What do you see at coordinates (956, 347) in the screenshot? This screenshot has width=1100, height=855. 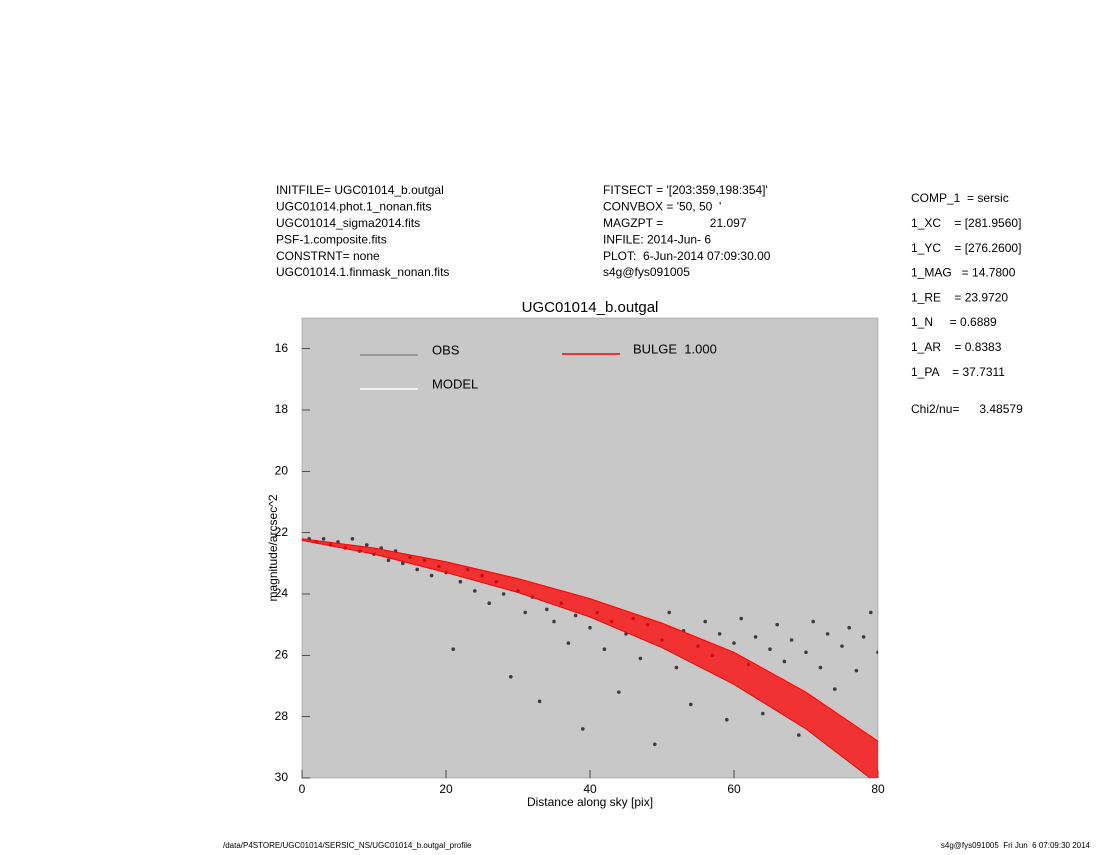 I see `parameter: 1_AR = 0.8383` at bounding box center [956, 347].